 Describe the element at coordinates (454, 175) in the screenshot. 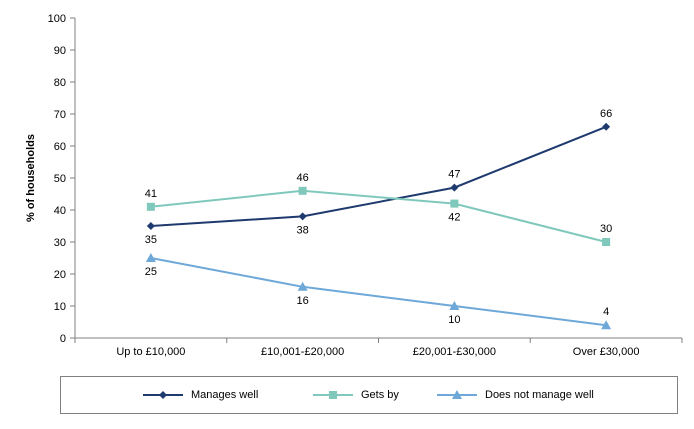

I see `data-label: 47` at that location.